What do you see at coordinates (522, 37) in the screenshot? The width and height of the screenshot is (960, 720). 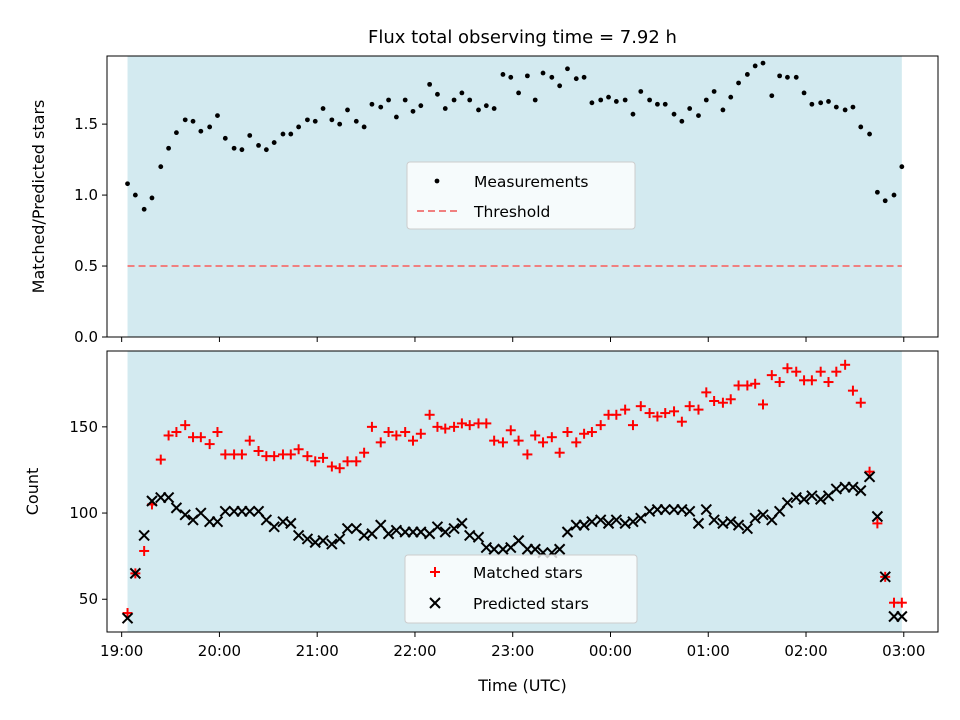 I see `chart-title: Flux total observing time = 7.92 h` at bounding box center [522, 37].